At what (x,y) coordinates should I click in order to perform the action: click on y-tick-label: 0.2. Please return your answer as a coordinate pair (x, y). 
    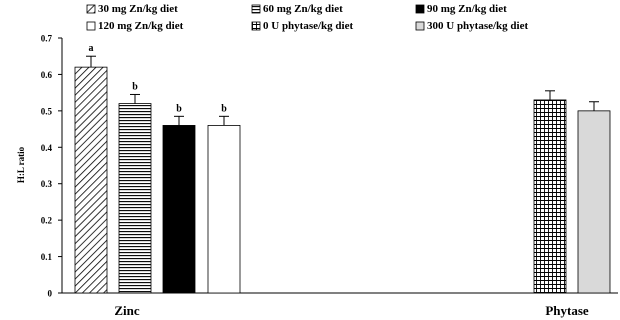
    Looking at the image, I should click on (47, 221).